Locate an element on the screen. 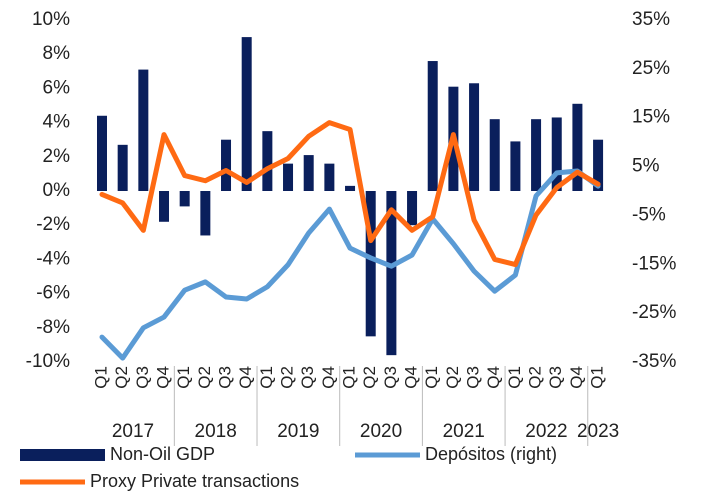 This screenshot has height=493, width=712. y-tick-label: 0% is located at coordinates (57, 190).